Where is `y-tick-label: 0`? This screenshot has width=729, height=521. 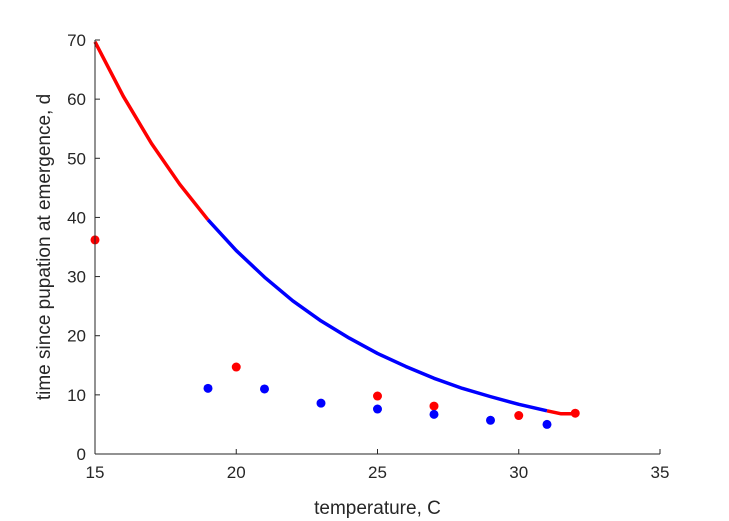
y-tick-label: 0 is located at coordinates (81, 454).